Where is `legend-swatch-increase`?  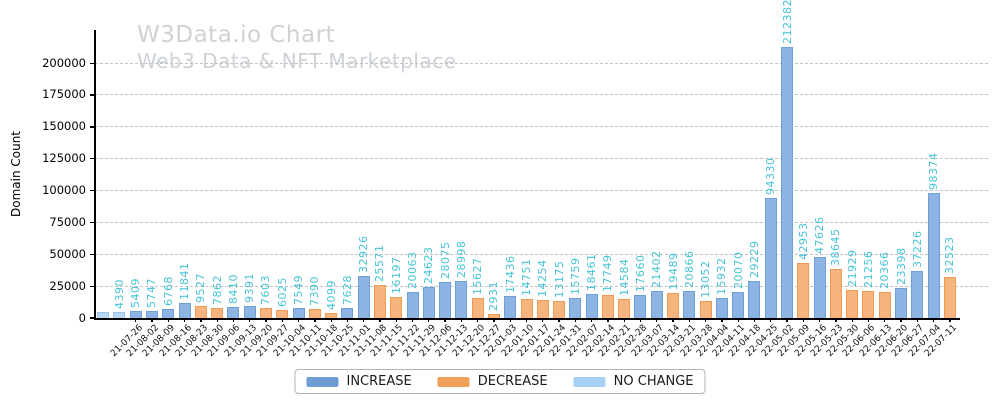 legend-swatch-increase is located at coordinates (322, 381).